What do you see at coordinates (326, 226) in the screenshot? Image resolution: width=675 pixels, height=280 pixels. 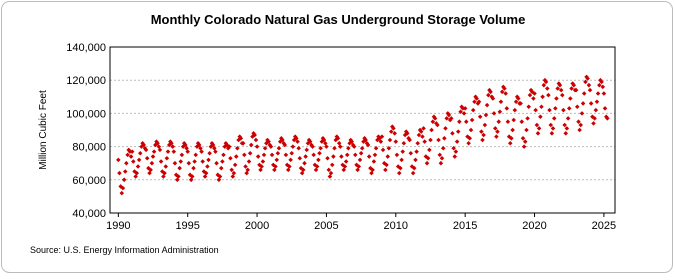 I see `x-tick-label: 2005` at bounding box center [326, 226].